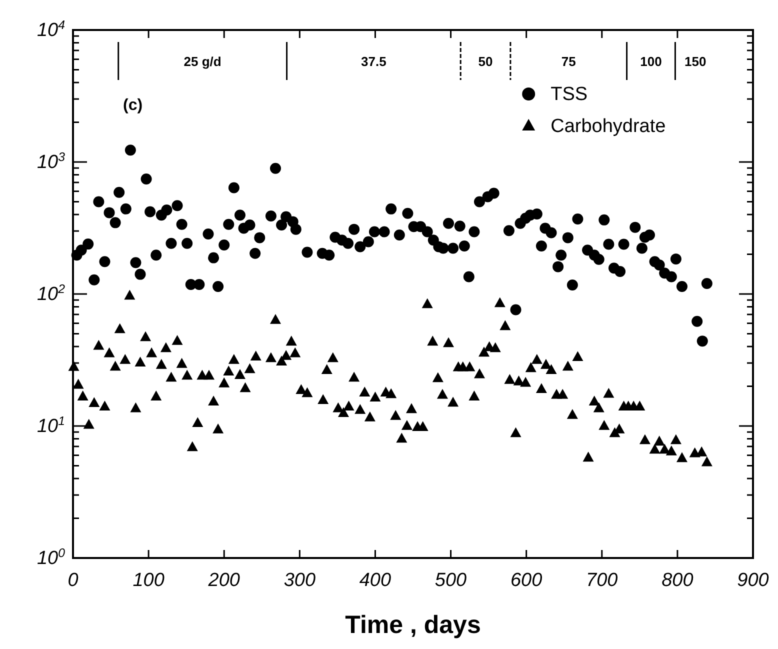 The height and width of the screenshot is (649, 778). What do you see at coordinates (223, 580) in the screenshot?
I see `x-tick-label: 200` at bounding box center [223, 580].